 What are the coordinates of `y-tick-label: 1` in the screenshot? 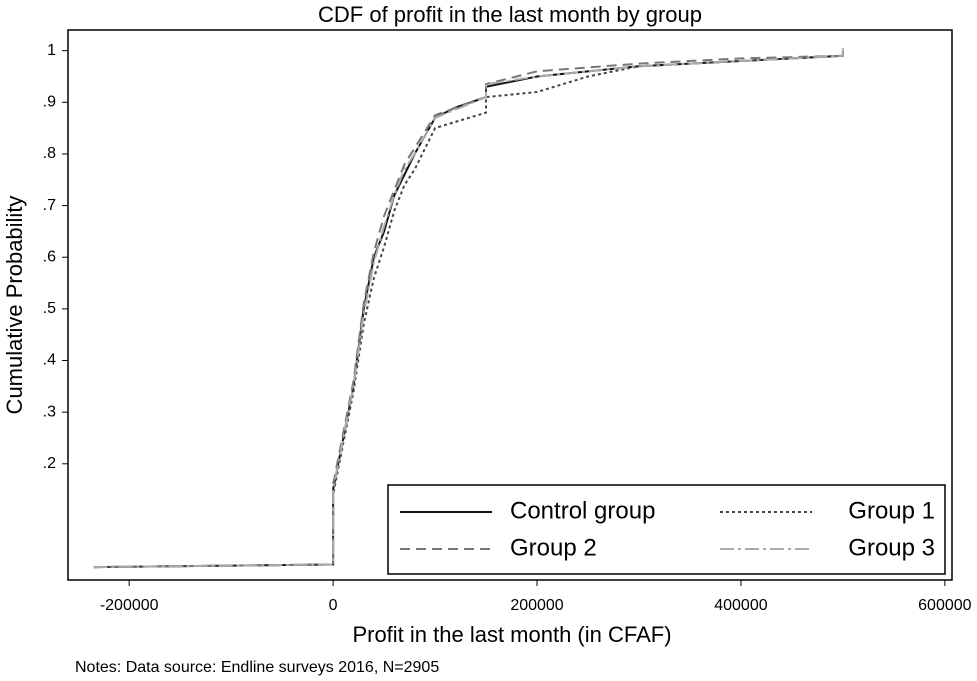 It's located at (51, 50).